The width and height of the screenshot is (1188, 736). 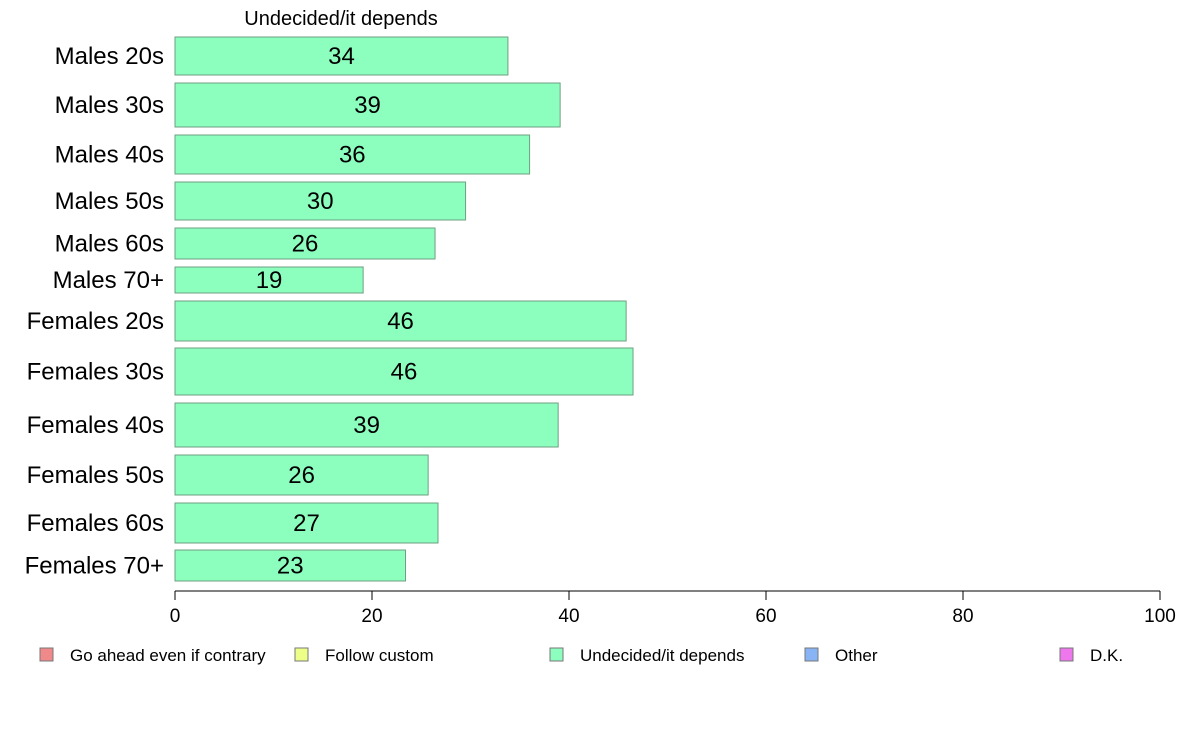 What do you see at coordinates (662, 655) in the screenshot?
I see `legend-label: Undecided/it depends` at bounding box center [662, 655].